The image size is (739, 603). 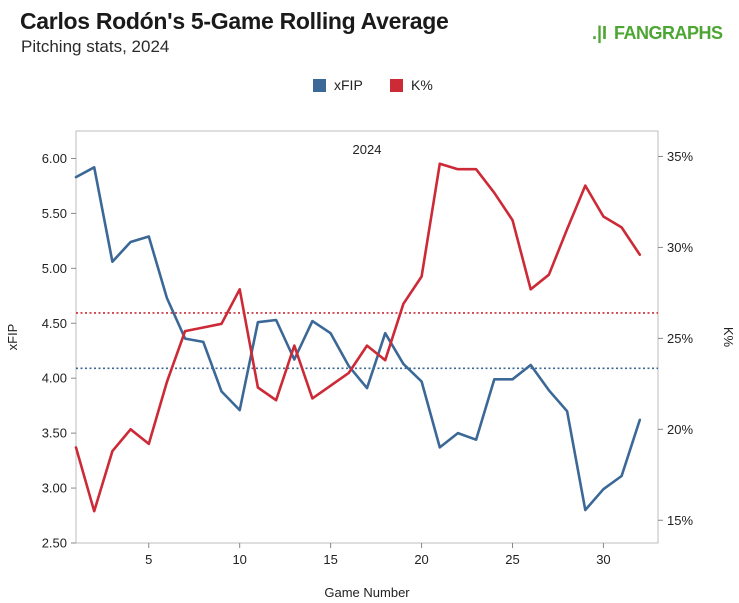 I want to click on x-tick-label: 20, so click(x=421, y=559).